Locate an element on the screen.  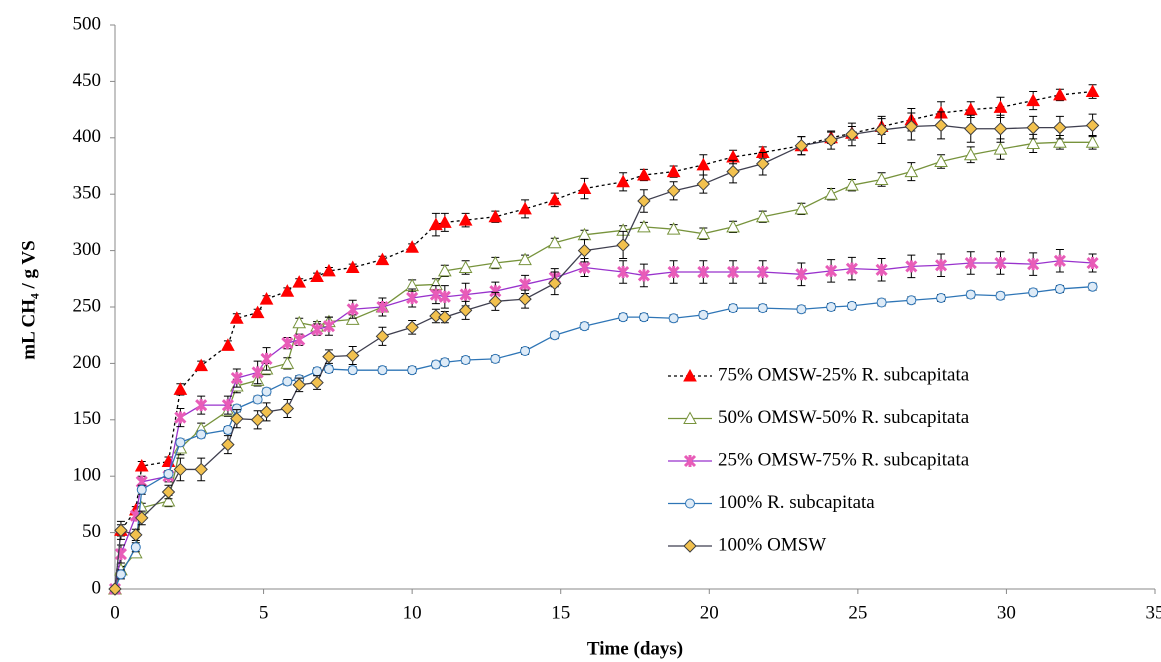
x-tick-label: 15 is located at coordinates (560, 612).